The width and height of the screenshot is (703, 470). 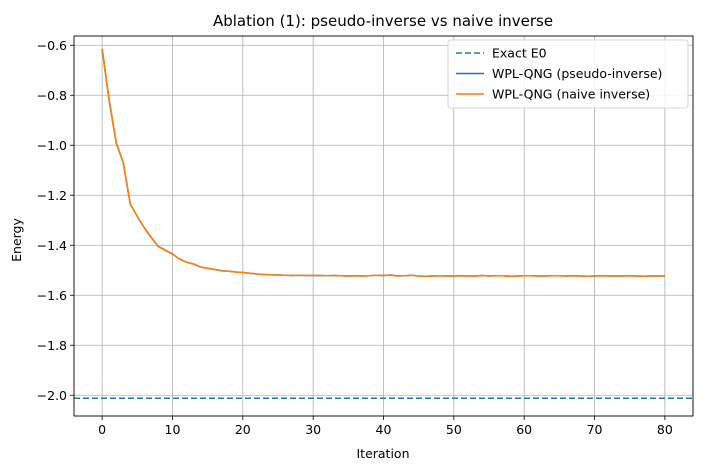 I want to click on y-tick-label: −1.4, so click(x=52, y=245).